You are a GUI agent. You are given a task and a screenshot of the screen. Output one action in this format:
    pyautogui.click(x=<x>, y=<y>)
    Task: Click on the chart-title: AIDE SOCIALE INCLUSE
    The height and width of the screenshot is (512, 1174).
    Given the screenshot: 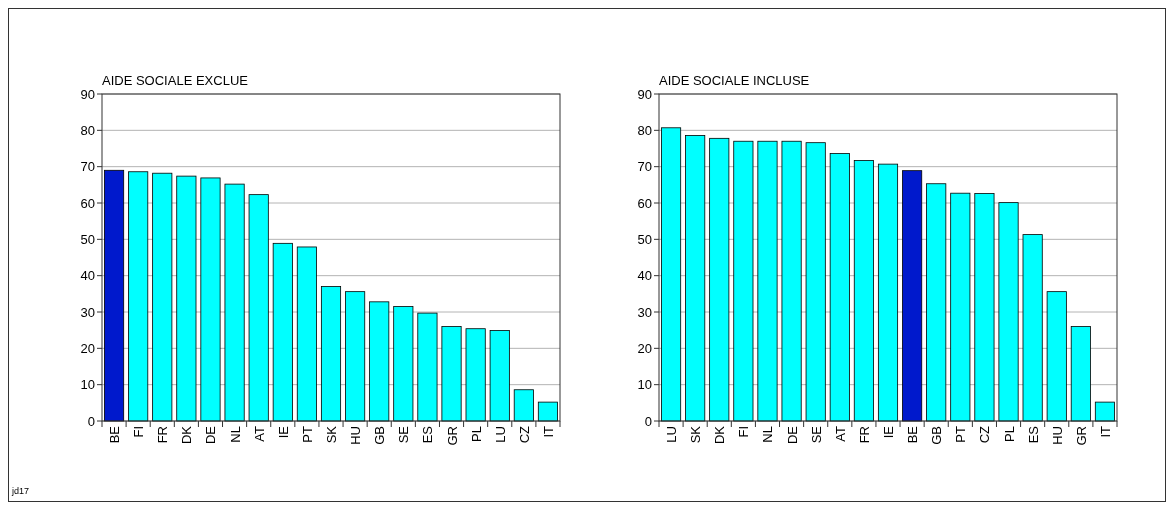 What is the action you would take?
    pyautogui.click(x=734, y=80)
    